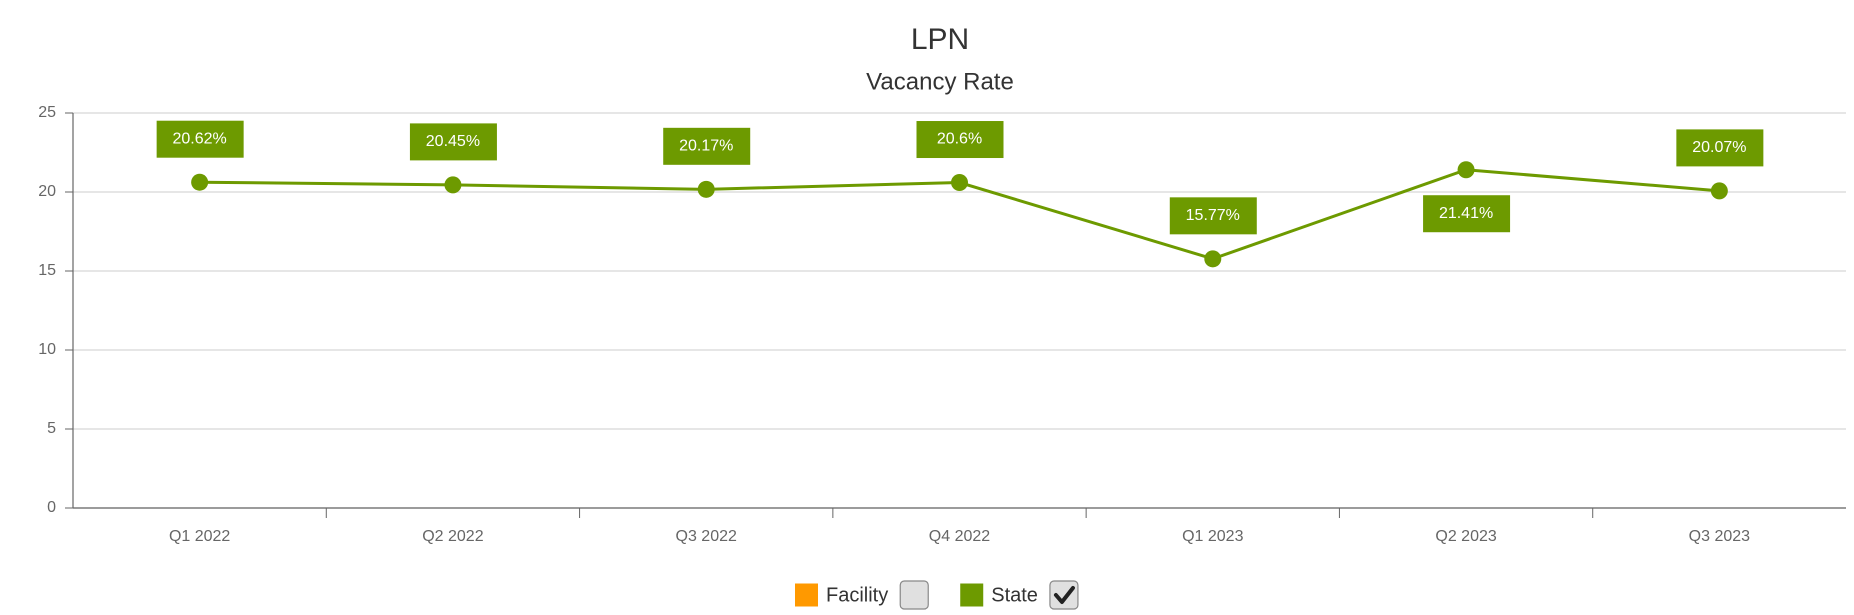  Describe the element at coordinates (199, 536) in the screenshot. I see `x-tick-label: Q1 2022` at that location.